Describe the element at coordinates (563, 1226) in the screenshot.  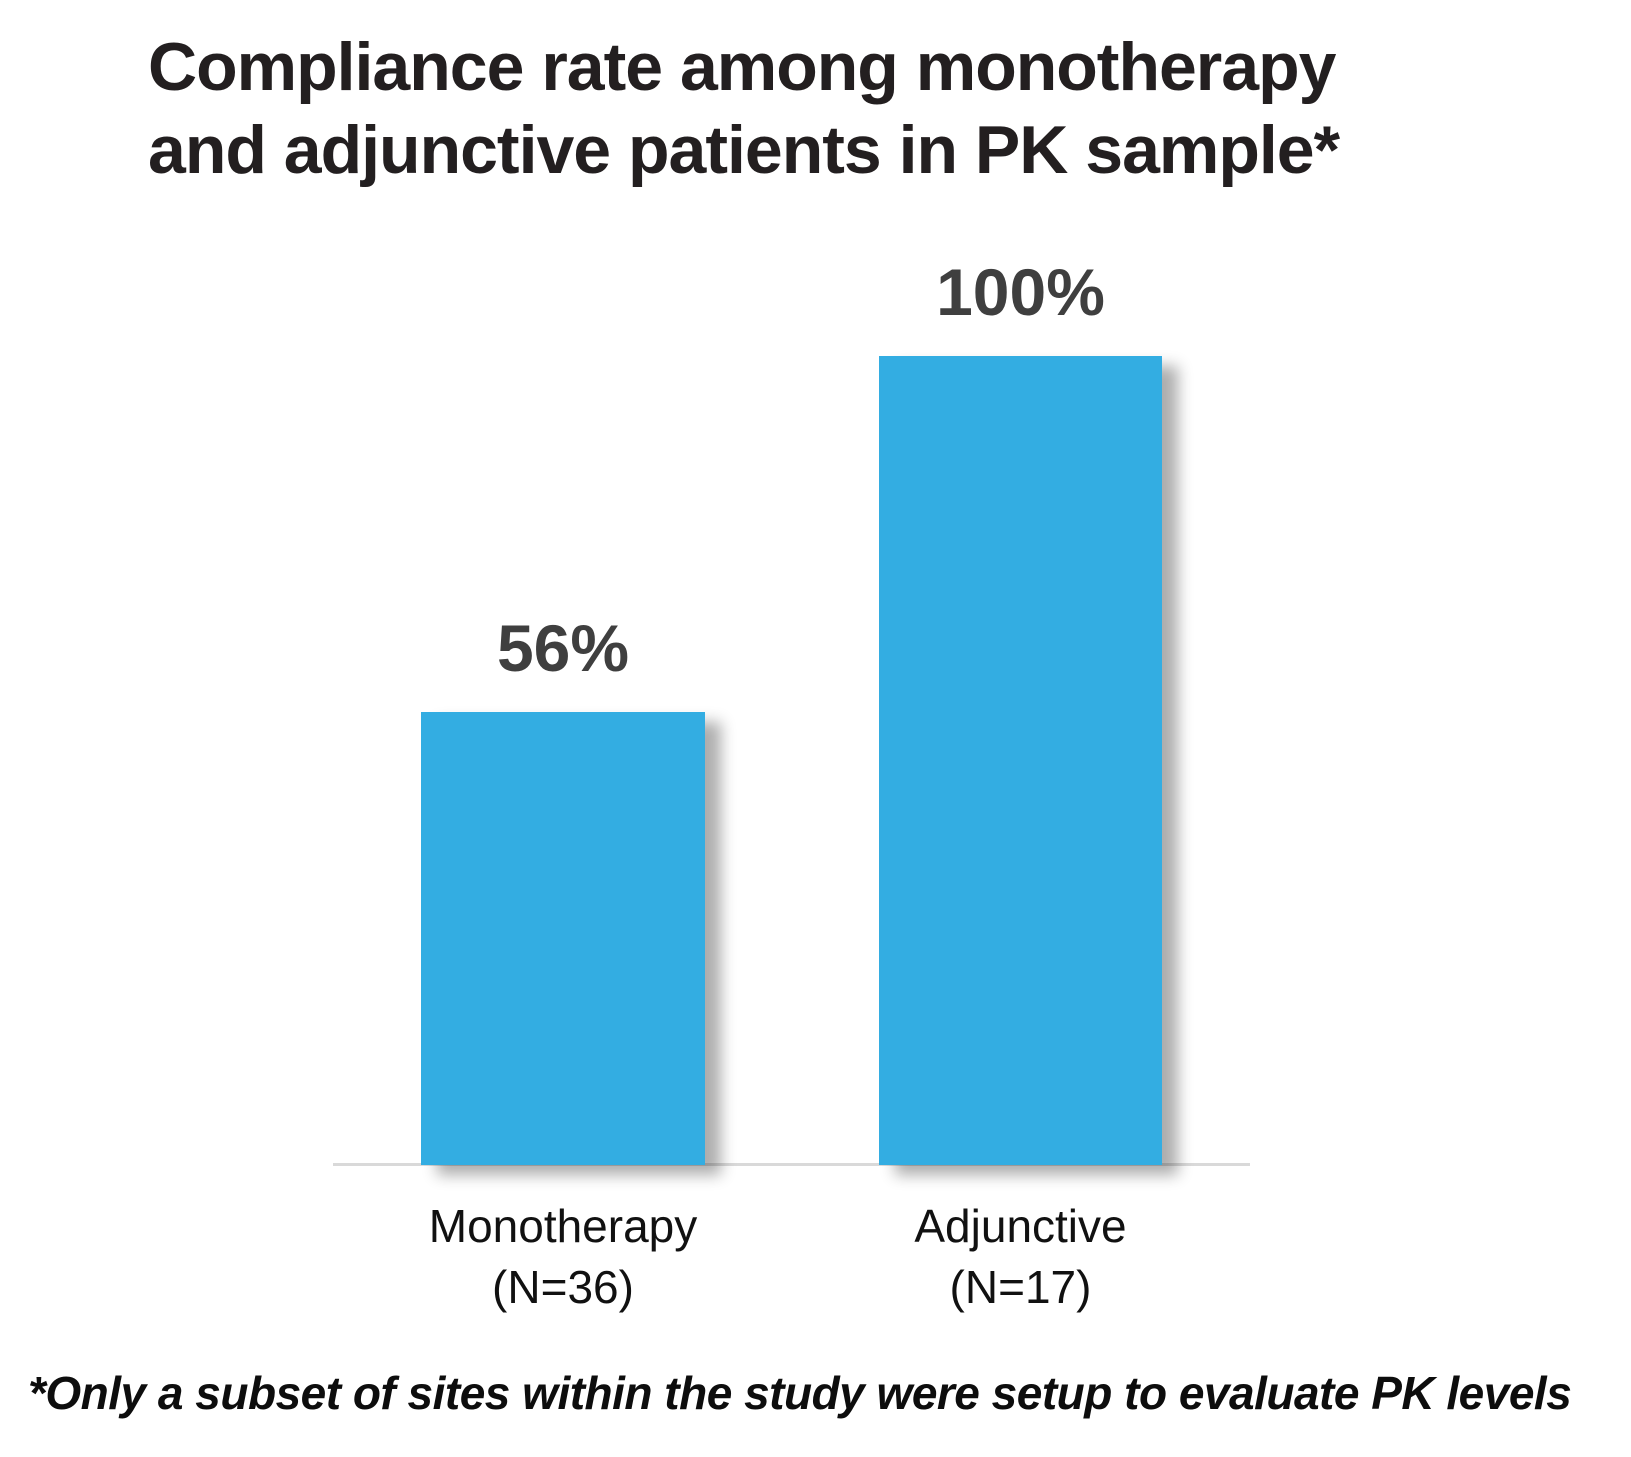
I see `category-label-monotherapy-name: Monotherapy` at that location.